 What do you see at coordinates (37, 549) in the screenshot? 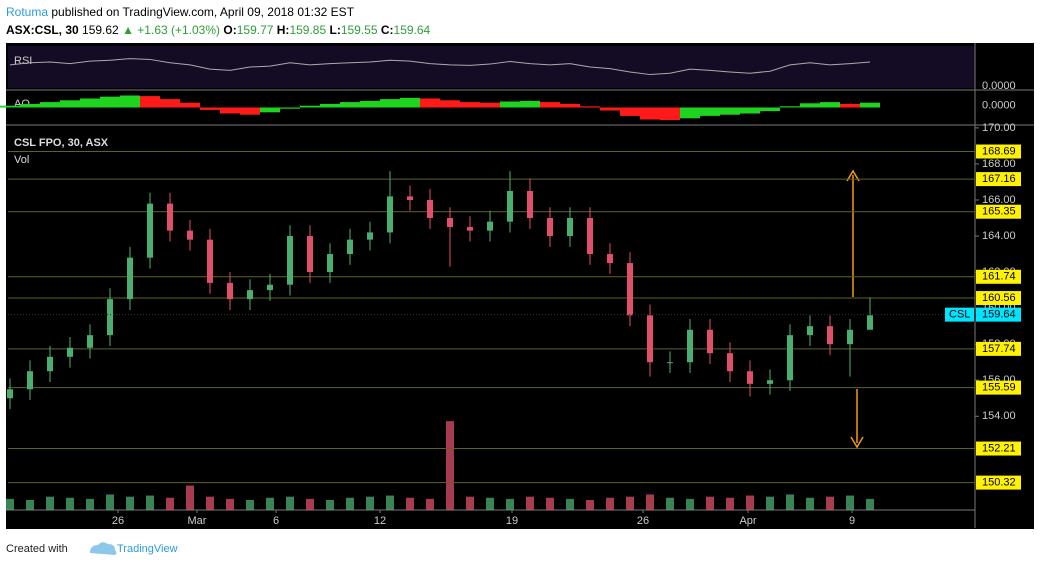
I see `footer-created: Created with` at bounding box center [37, 549].